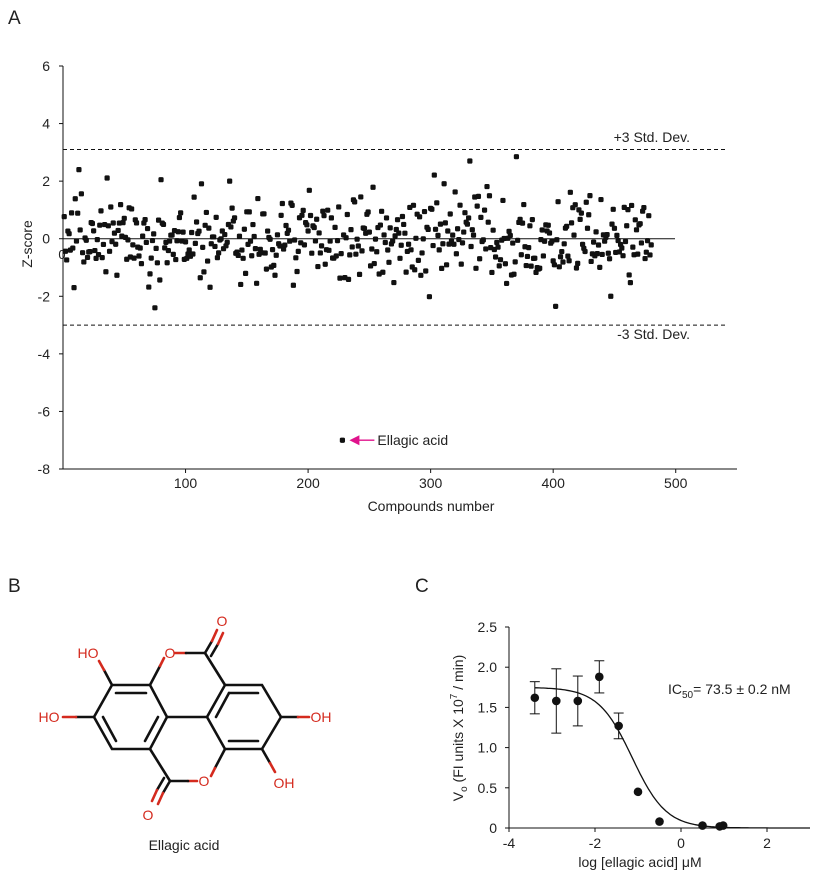 The height and width of the screenshot is (880, 820). What do you see at coordinates (204, 781) in the screenshot?
I see `atom-o-ring-bottom: O` at bounding box center [204, 781].